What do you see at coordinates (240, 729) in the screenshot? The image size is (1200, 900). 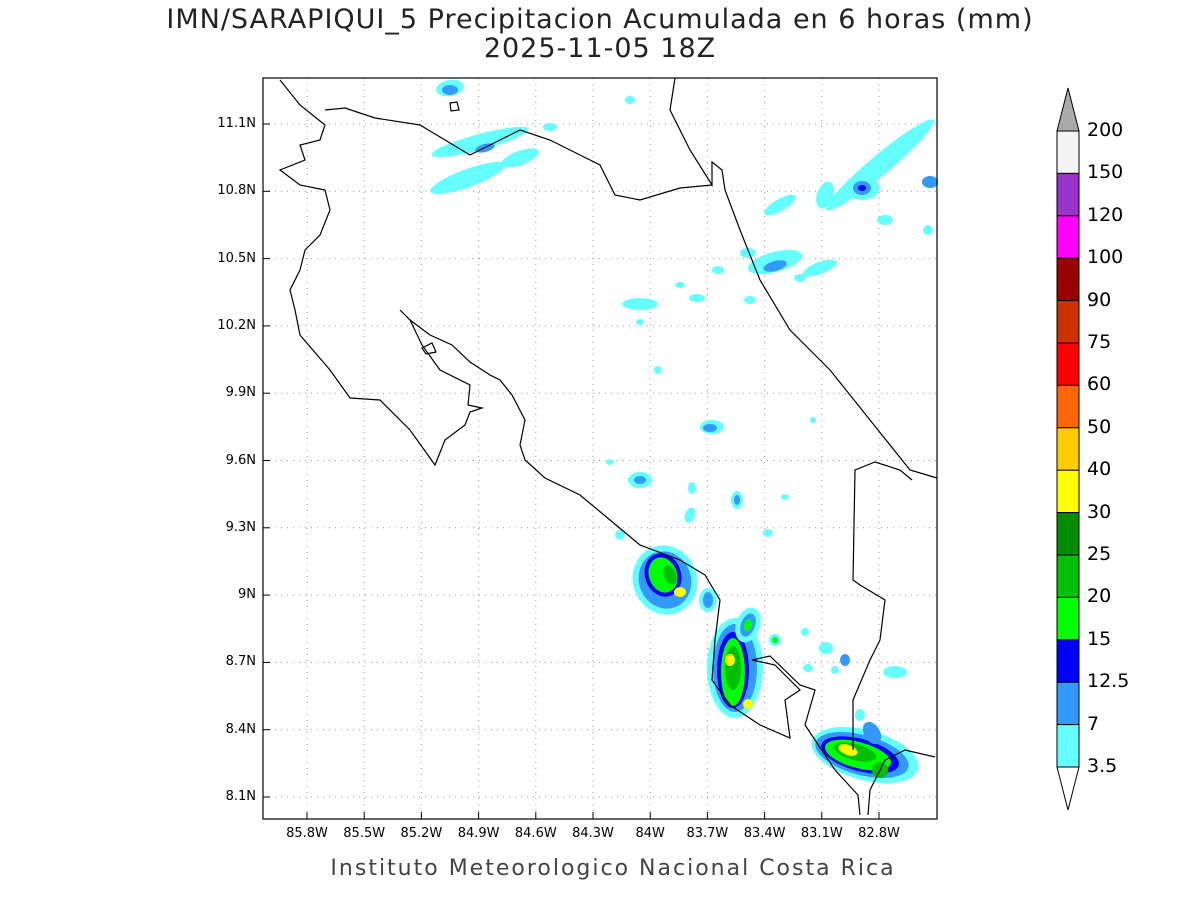 I see `lat-label: 8.4N` at bounding box center [240, 729].